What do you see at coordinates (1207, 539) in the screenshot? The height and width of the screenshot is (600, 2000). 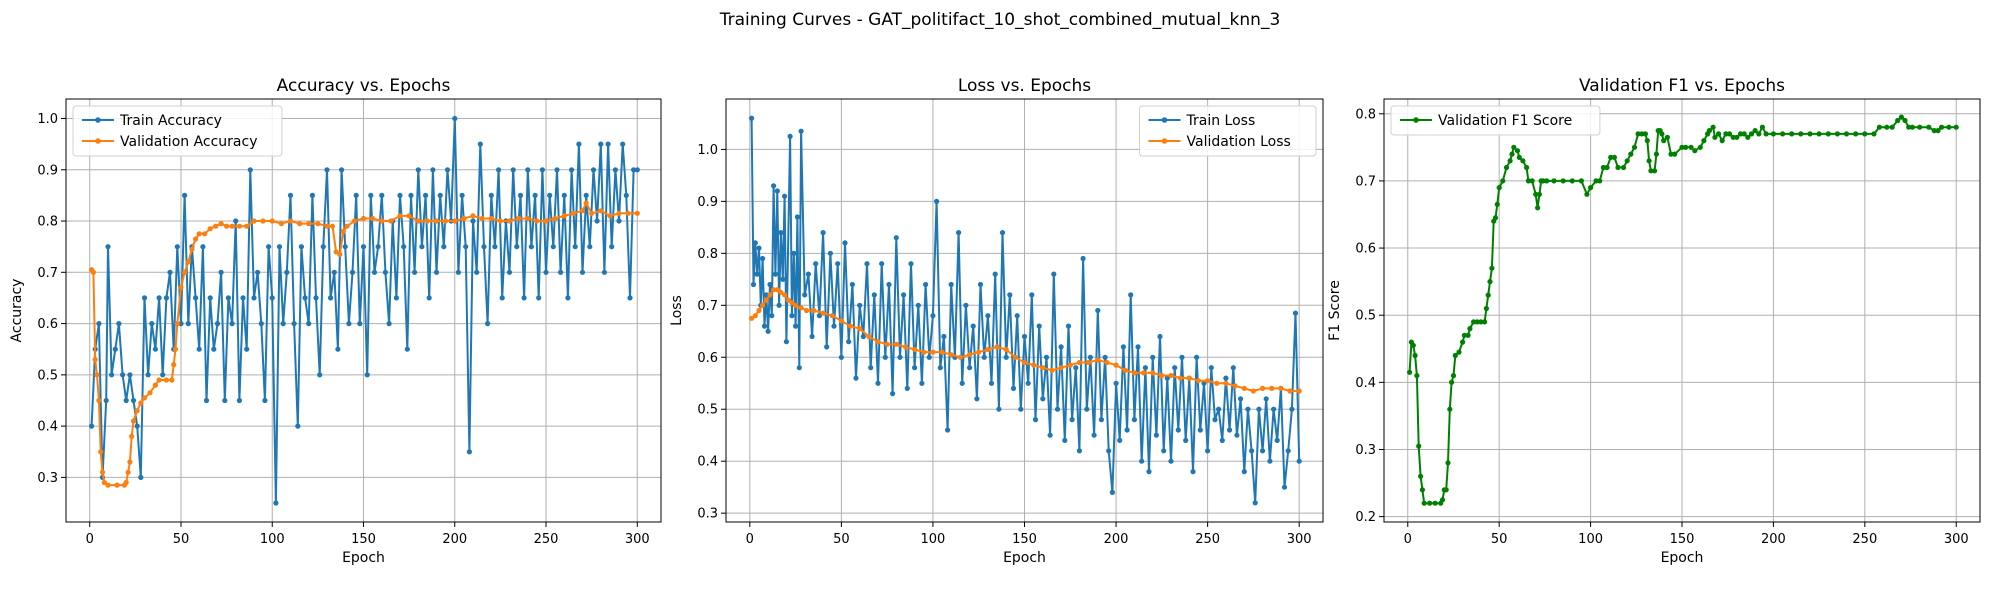 I see `x-tick-label: 250` at bounding box center [1207, 539].